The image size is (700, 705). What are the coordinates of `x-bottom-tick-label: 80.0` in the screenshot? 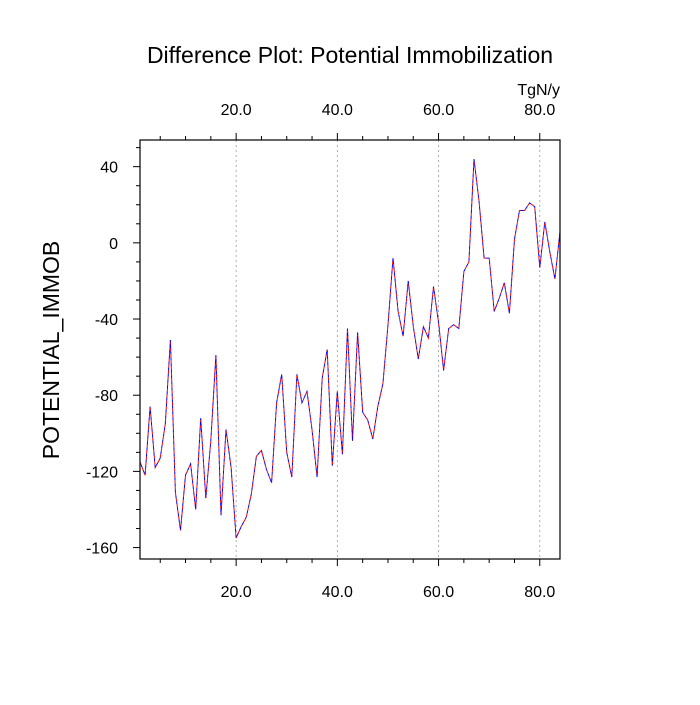 It's located at (539, 592).